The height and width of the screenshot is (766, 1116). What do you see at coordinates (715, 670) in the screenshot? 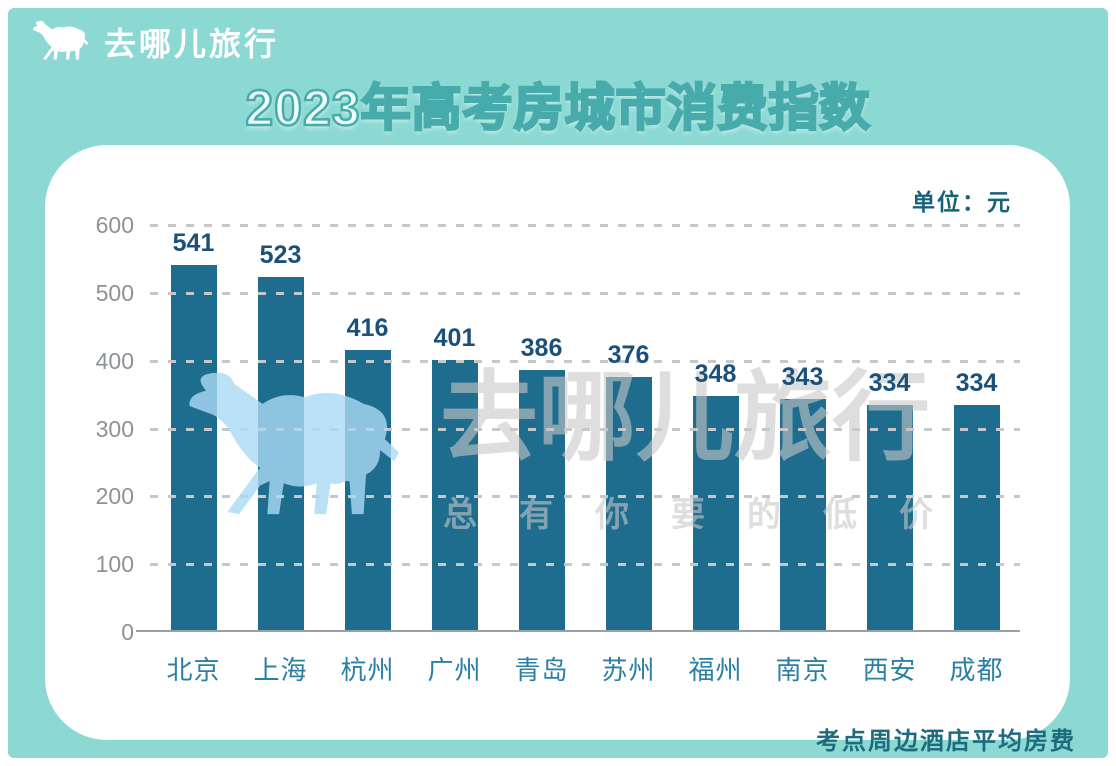
I see `x-axis-label: 福州` at bounding box center [715, 670].